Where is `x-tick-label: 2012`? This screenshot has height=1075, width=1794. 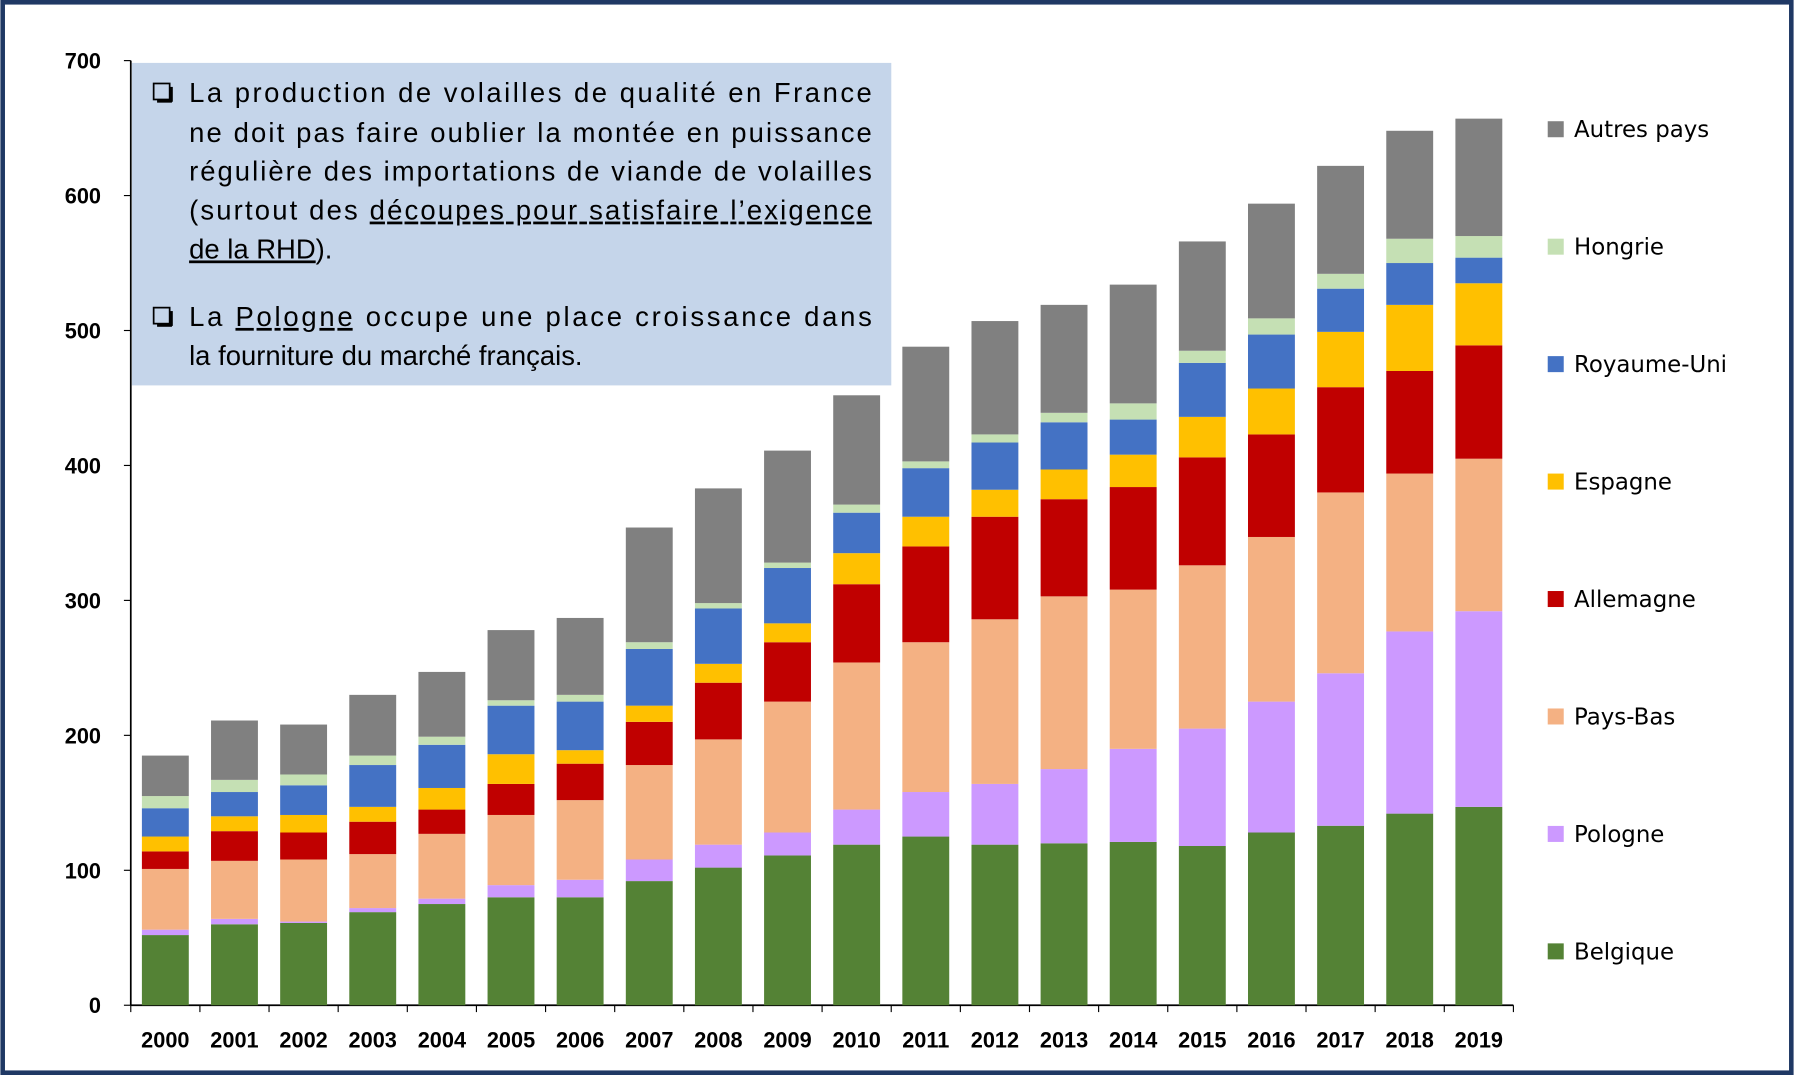
x-tick-label: 2012 is located at coordinates (995, 1040).